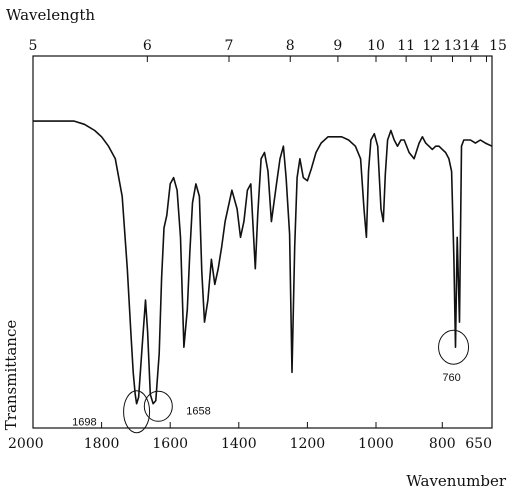 This screenshot has width=510, height=498. I want to click on bottom-tick-label: 1000, so click(376, 444).